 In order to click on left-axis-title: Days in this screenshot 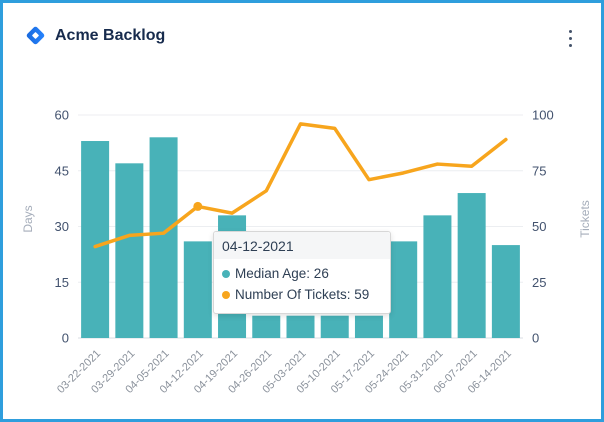, I will do `click(28, 218)`.